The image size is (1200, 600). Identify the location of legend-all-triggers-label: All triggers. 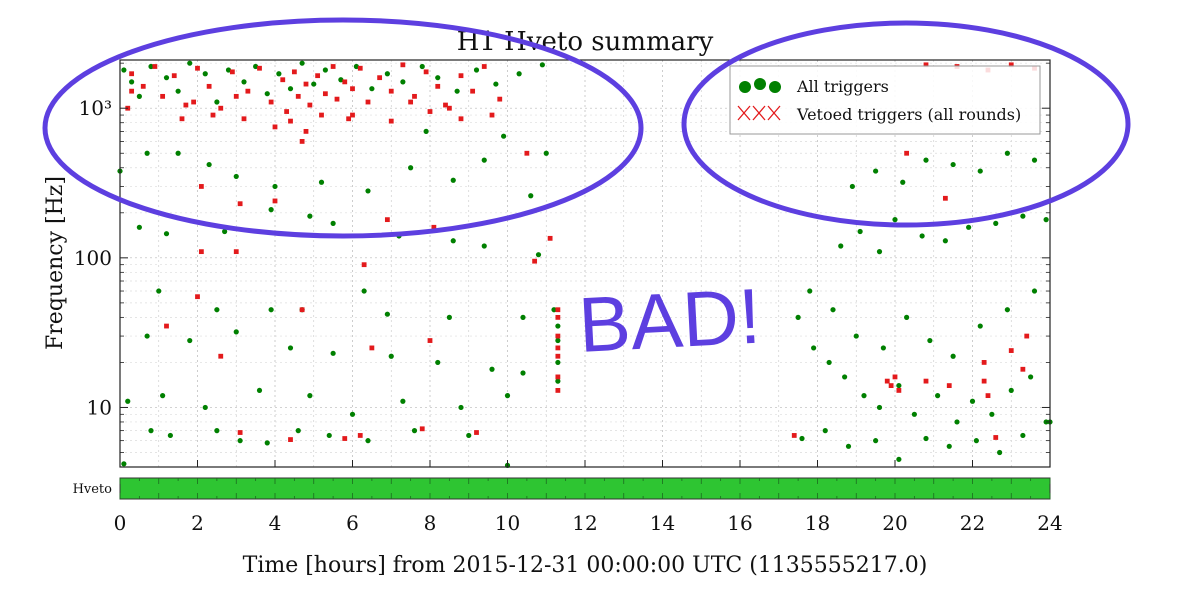
(842, 86).